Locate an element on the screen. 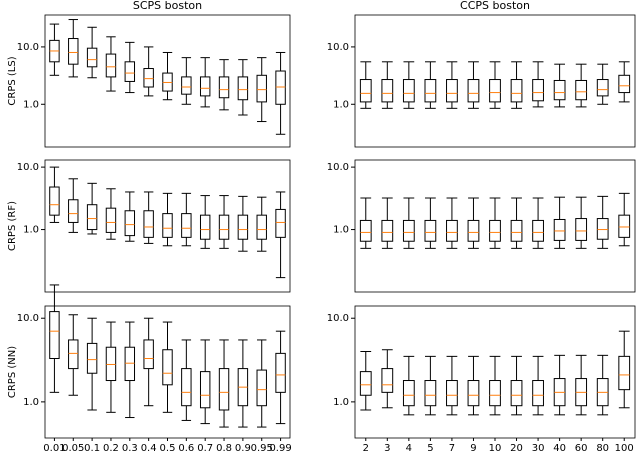 Image resolution: width=640 pixels, height=456 pixels. y-axis-label: CRPS (NN) is located at coordinates (12, 372).